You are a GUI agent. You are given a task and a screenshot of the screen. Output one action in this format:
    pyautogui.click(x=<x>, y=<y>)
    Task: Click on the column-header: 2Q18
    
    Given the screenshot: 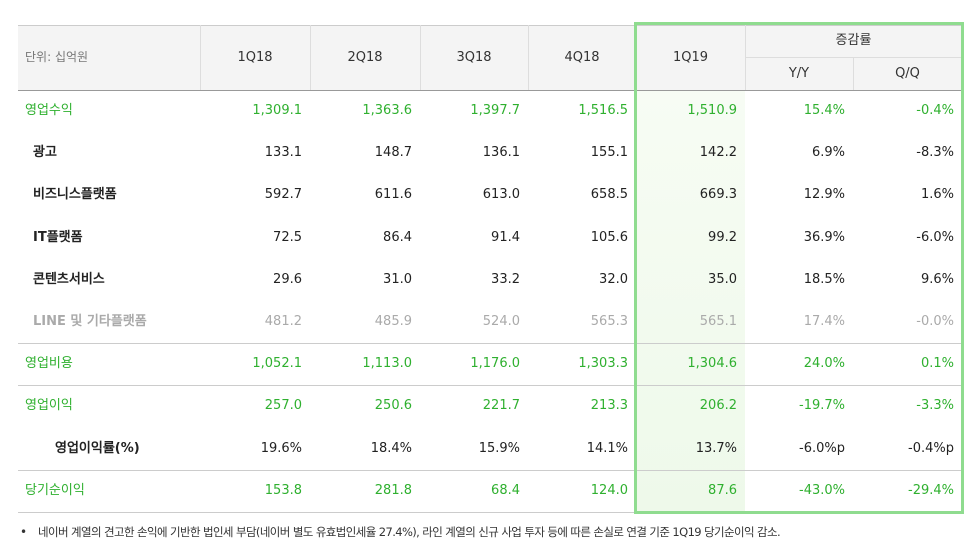 What is the action you would take?
    pyautogui.click(x=365, y=57)
    